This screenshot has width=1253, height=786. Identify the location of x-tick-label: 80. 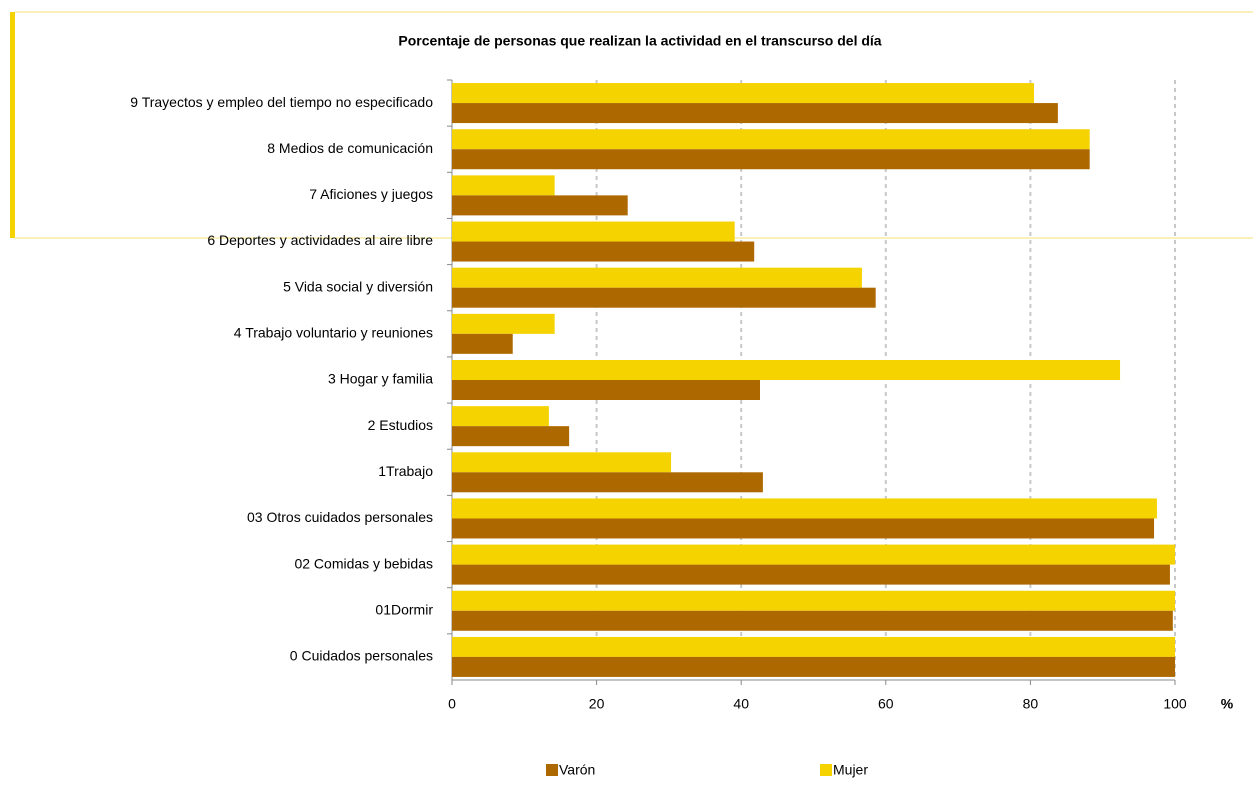
(1031, 704).